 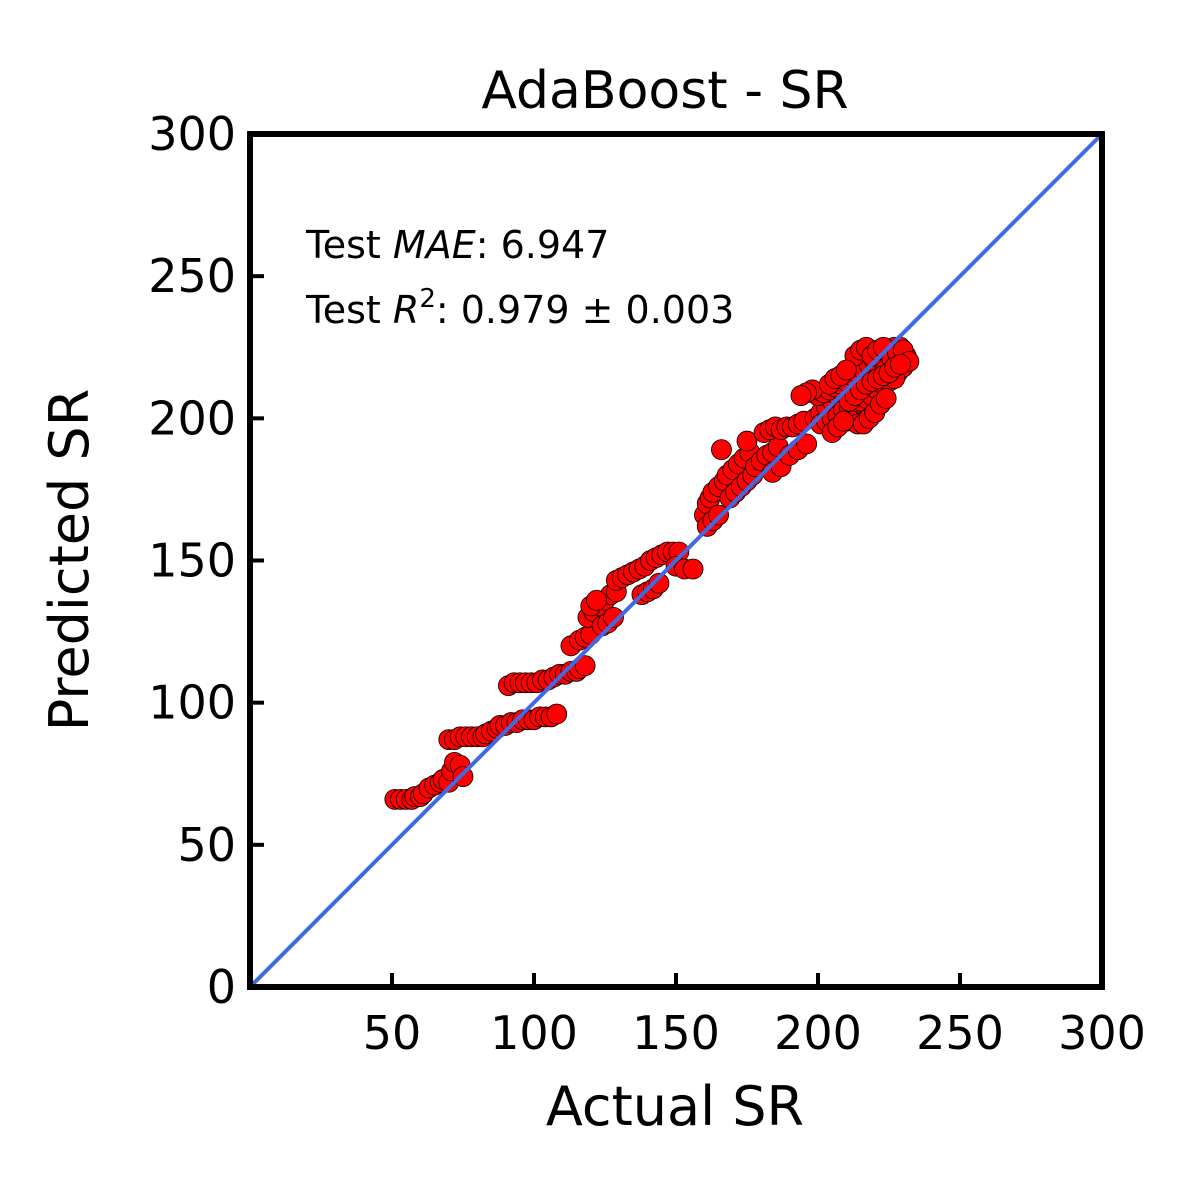 What do you see at coordinates (192, 703) in the screenshot?
I see `y-tick-label: 100` at bounding box center [192, 703].